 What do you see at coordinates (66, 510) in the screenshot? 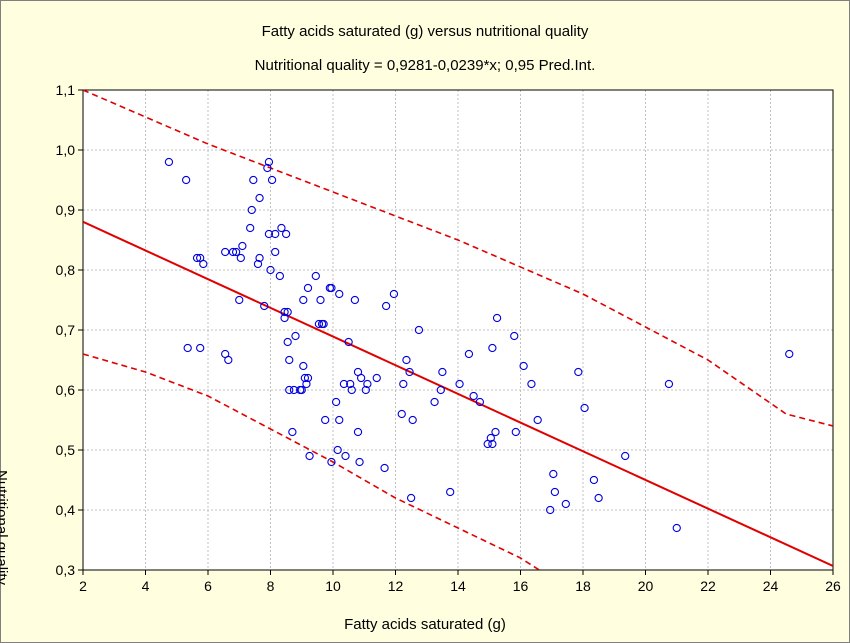
I see `y-tick-label: 0,4` at bounding box center [66, 510].